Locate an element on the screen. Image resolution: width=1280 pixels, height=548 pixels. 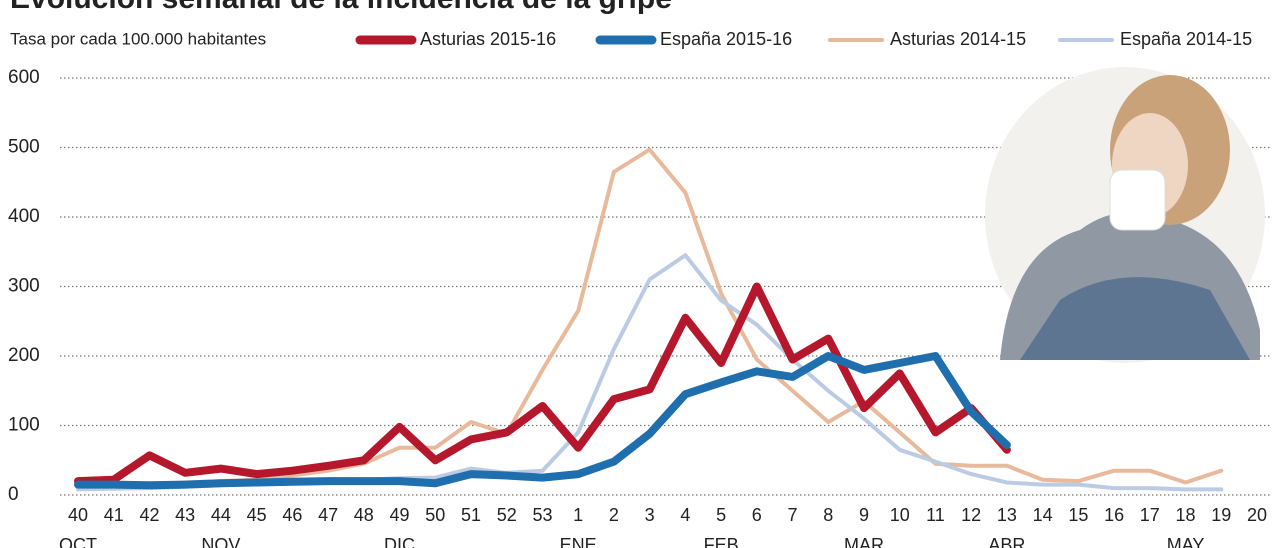
x-tick-label: 48 is located at coordinates (364, 515).